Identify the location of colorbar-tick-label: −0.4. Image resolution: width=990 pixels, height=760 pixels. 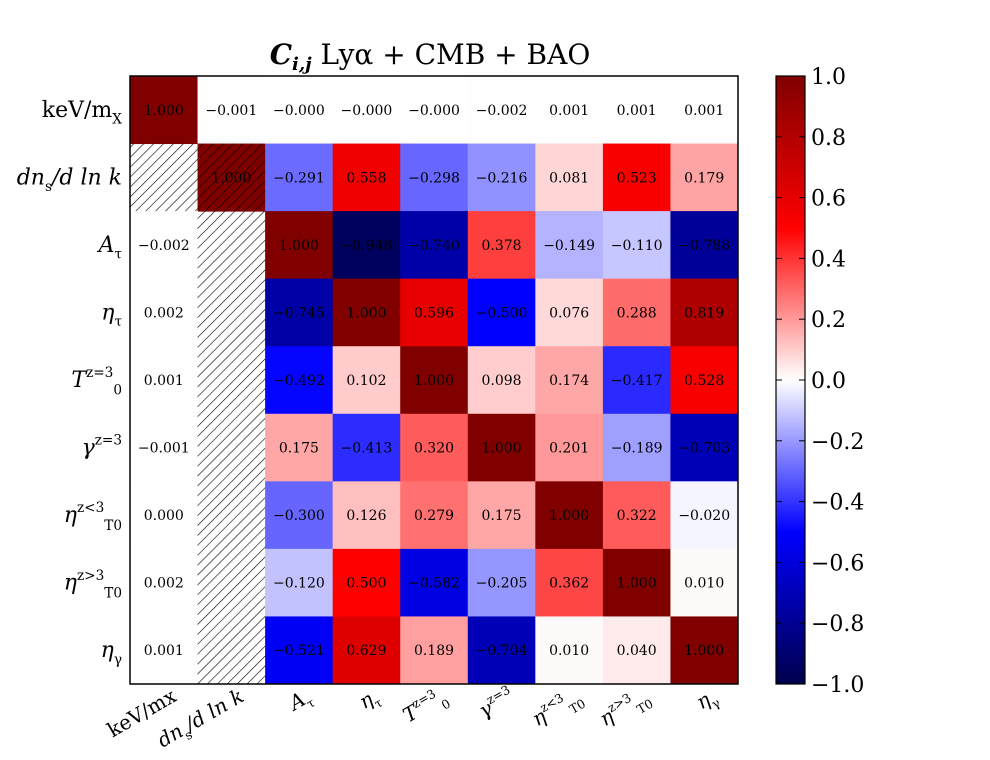
(837, 503).